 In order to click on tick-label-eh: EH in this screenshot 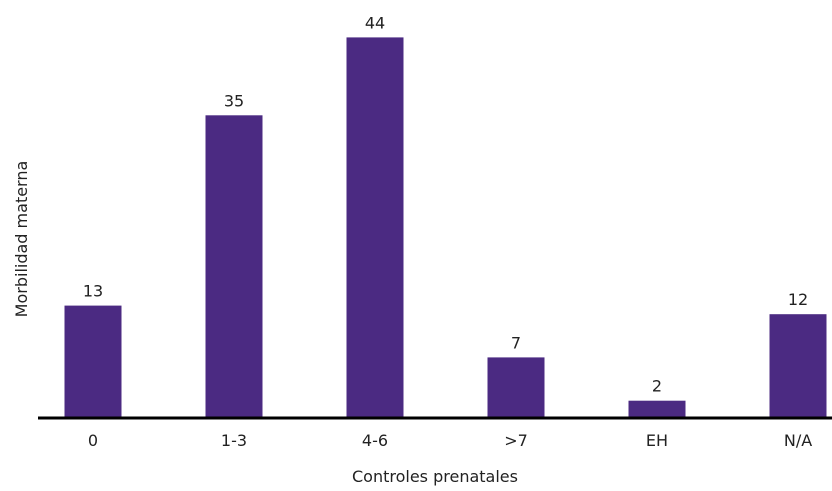, I will do `click(657, 440)`.